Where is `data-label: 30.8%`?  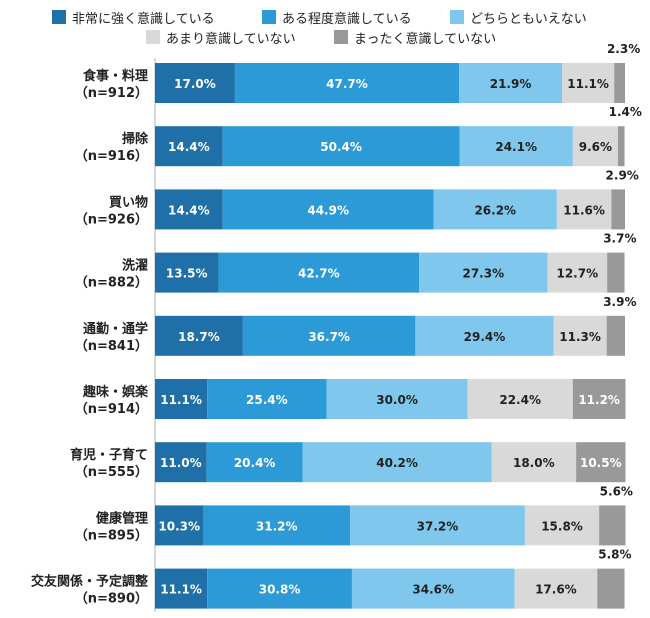 data-label: 30.8% is located at coordinates (280, 590).